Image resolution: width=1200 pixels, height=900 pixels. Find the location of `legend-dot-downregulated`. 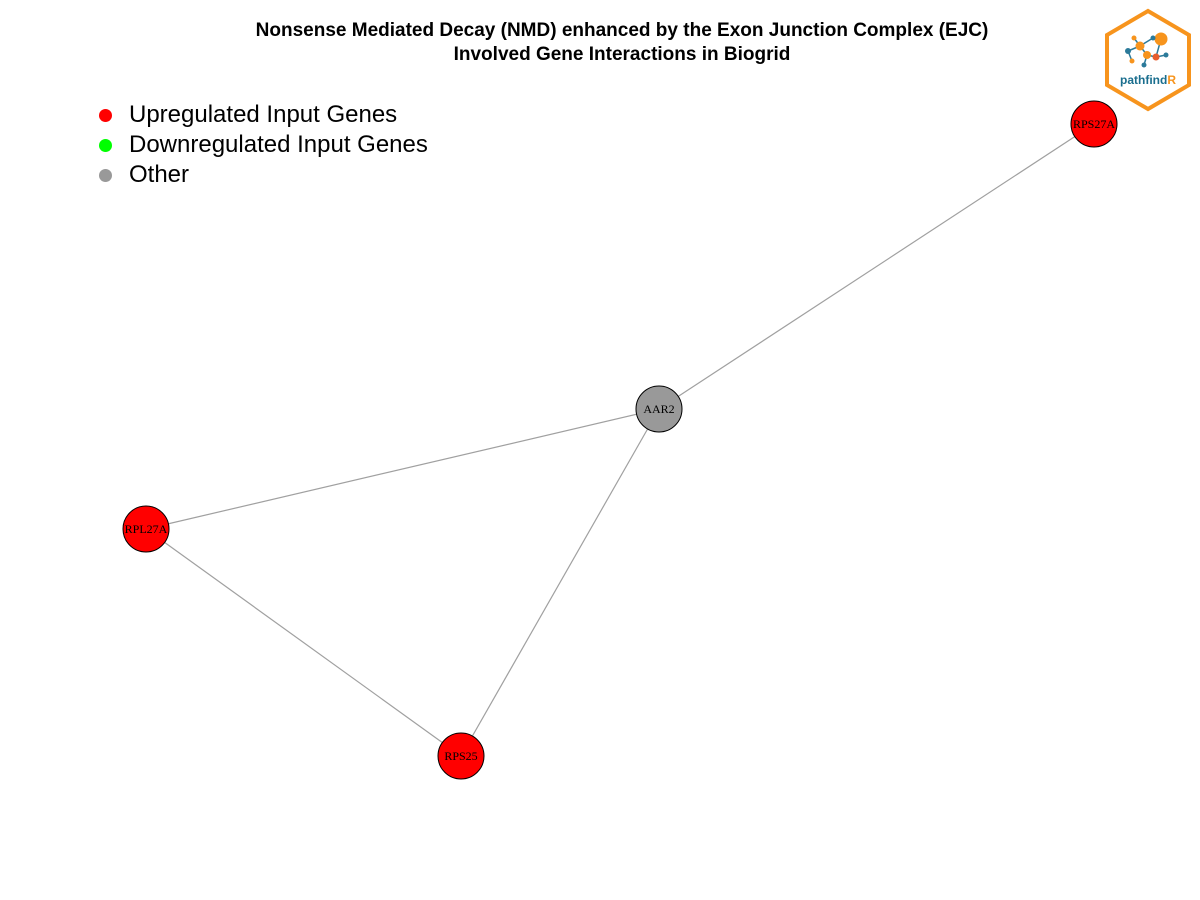

legend-dot-downregulated is located at coordinates (105, 145).